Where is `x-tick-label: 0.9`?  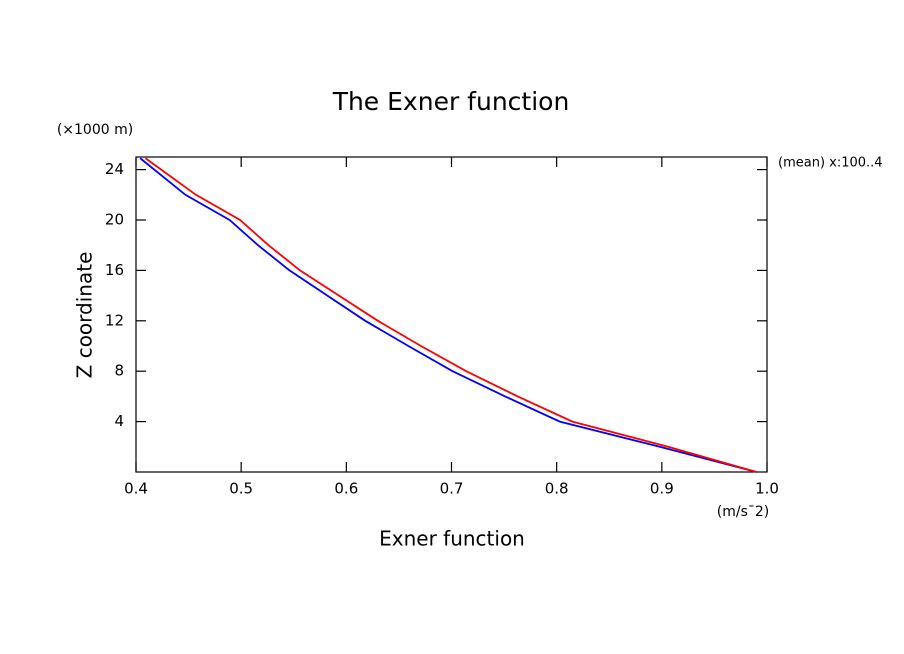 x-tick-label: 0.9 is located at coordinates (662, 489).